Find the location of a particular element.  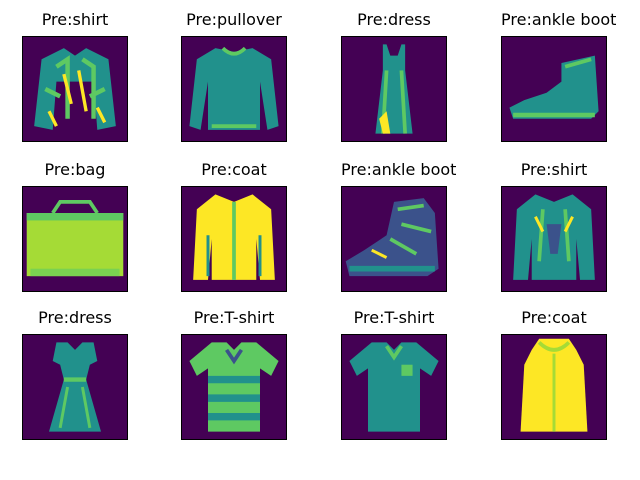

panel-12: Pre:coat is located at coordinates (554, 374).